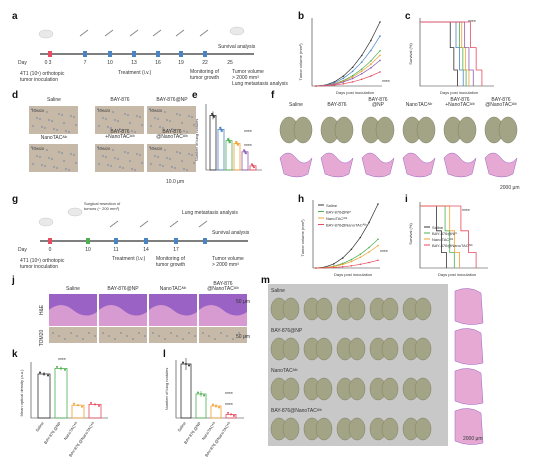  I want to click on tumor-volume-text-a: Tumor volume > 2000 mm³, so click(248, 75).